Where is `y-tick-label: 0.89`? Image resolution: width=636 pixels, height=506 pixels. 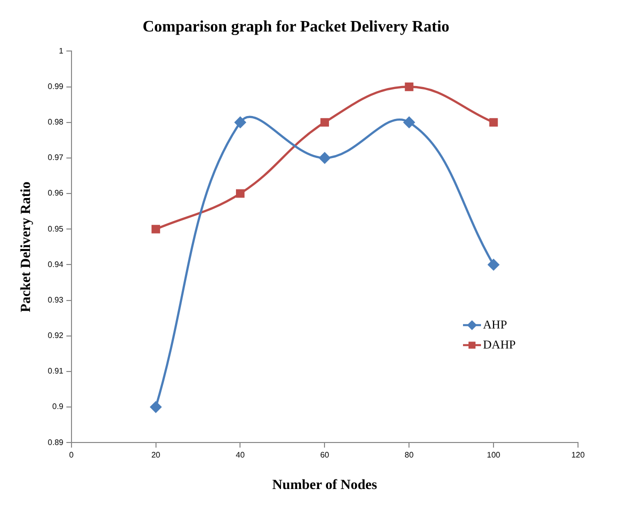 y-tick-label: 0.89 is located at coordinates (56, 442).